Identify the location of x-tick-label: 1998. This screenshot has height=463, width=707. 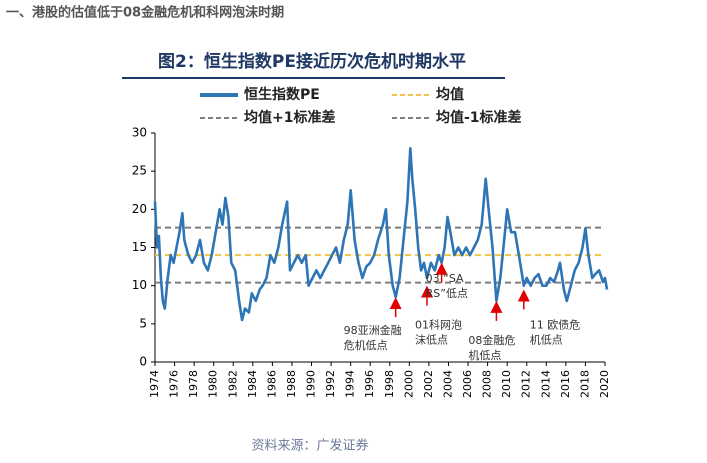
(389, 384).